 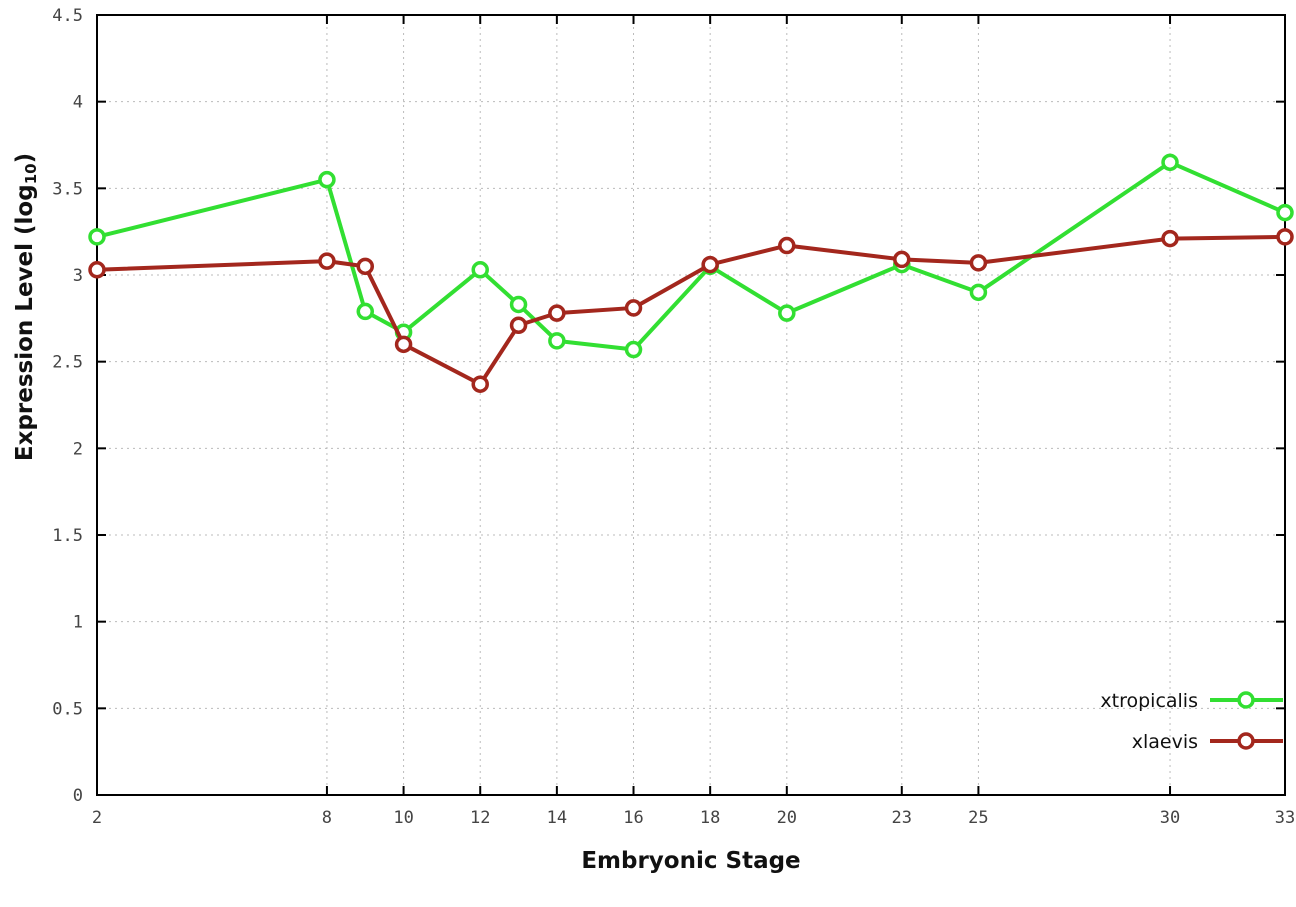 I want to click on y-tick-label: 0, so click(x=78, y=796).